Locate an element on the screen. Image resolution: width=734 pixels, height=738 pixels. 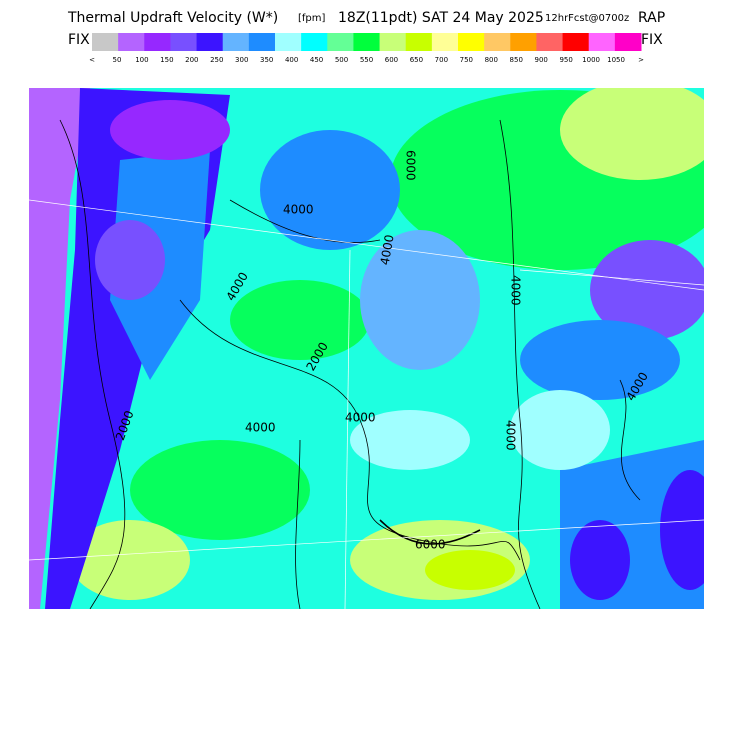
colorbar-label: 450 is located at coordinates (316, 60).